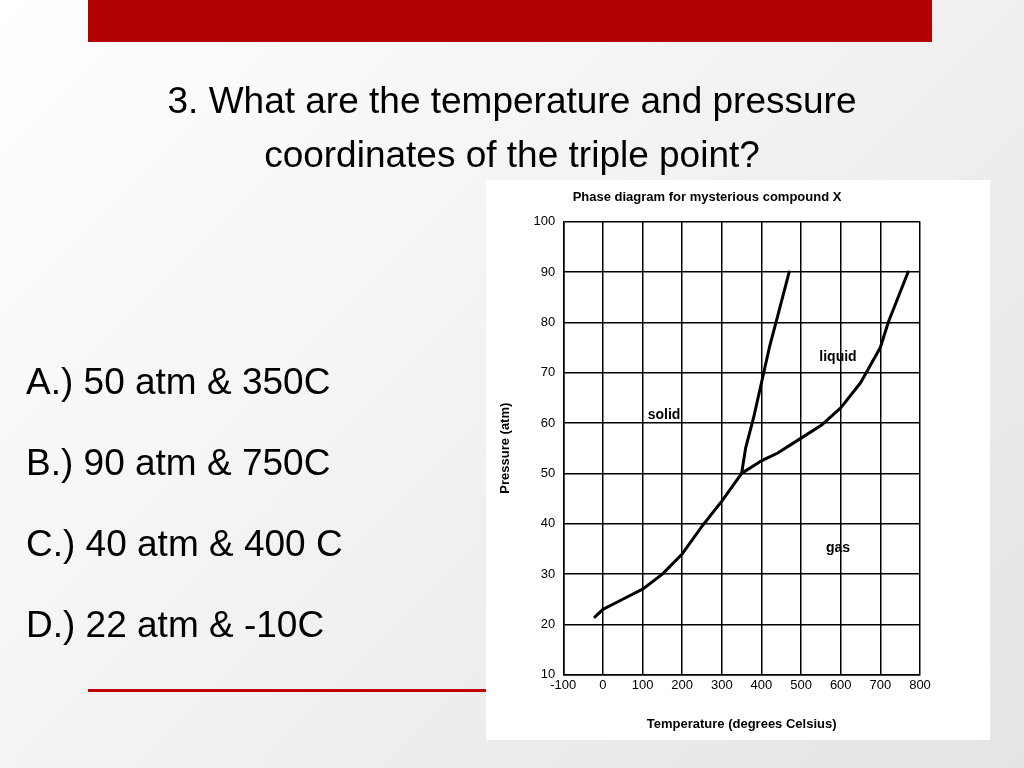  What do you see at coordinates (544, 221) in the screenshot?
I see `y-tick-label: 100` at bounding box center [544, 221].